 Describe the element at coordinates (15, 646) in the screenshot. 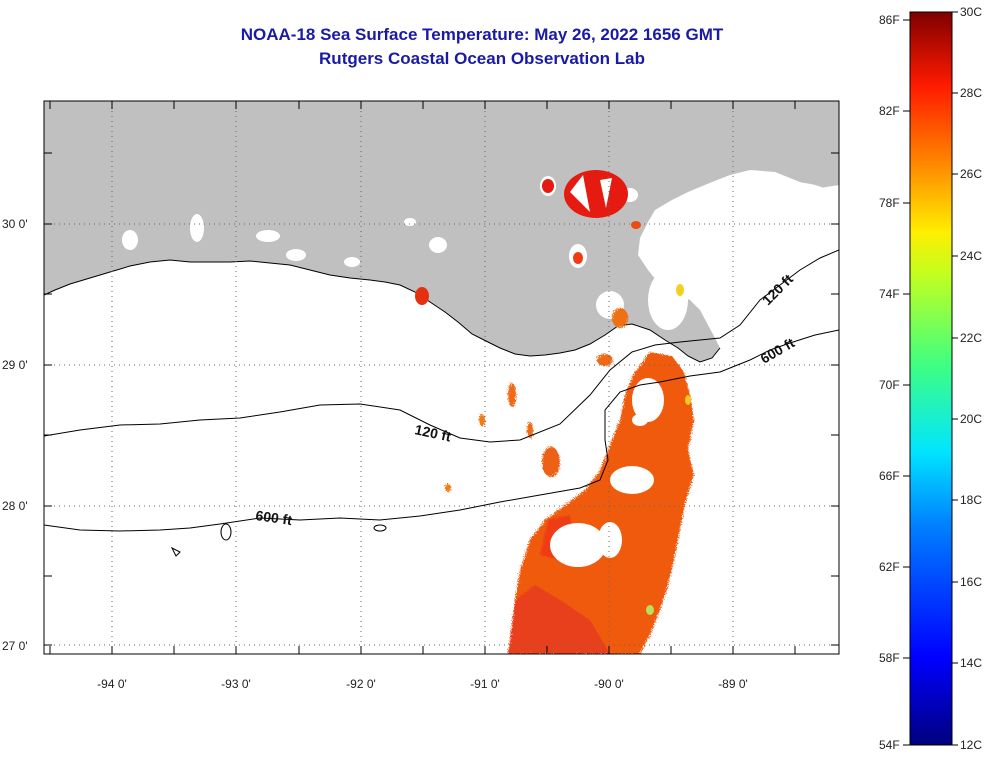

I see `lat-label: 27 0'` at that location.